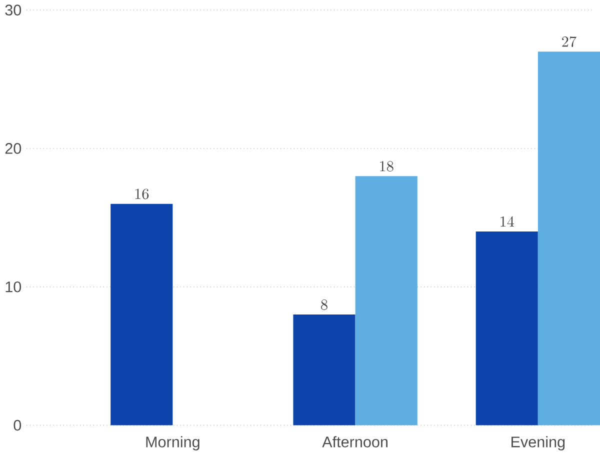 The image size is (600, 455). I want to click on y-tick-label: 0, so click(18, 425).